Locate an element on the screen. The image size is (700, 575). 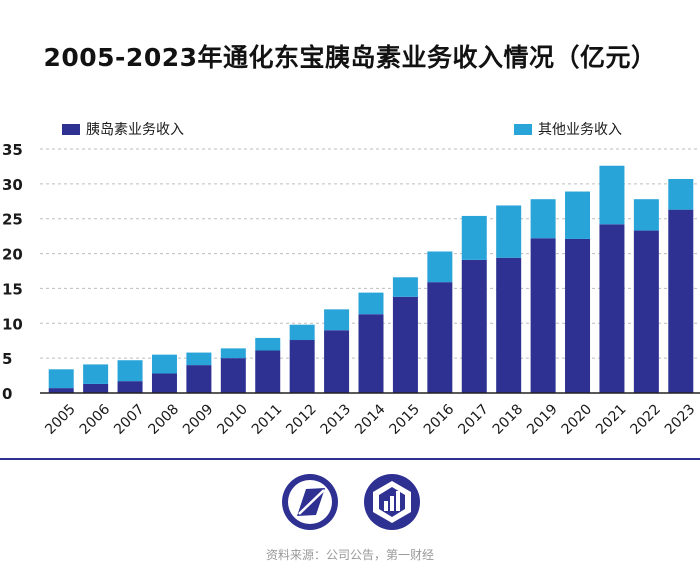
y-tick-label: 25 is located at coordinates (12, 220).